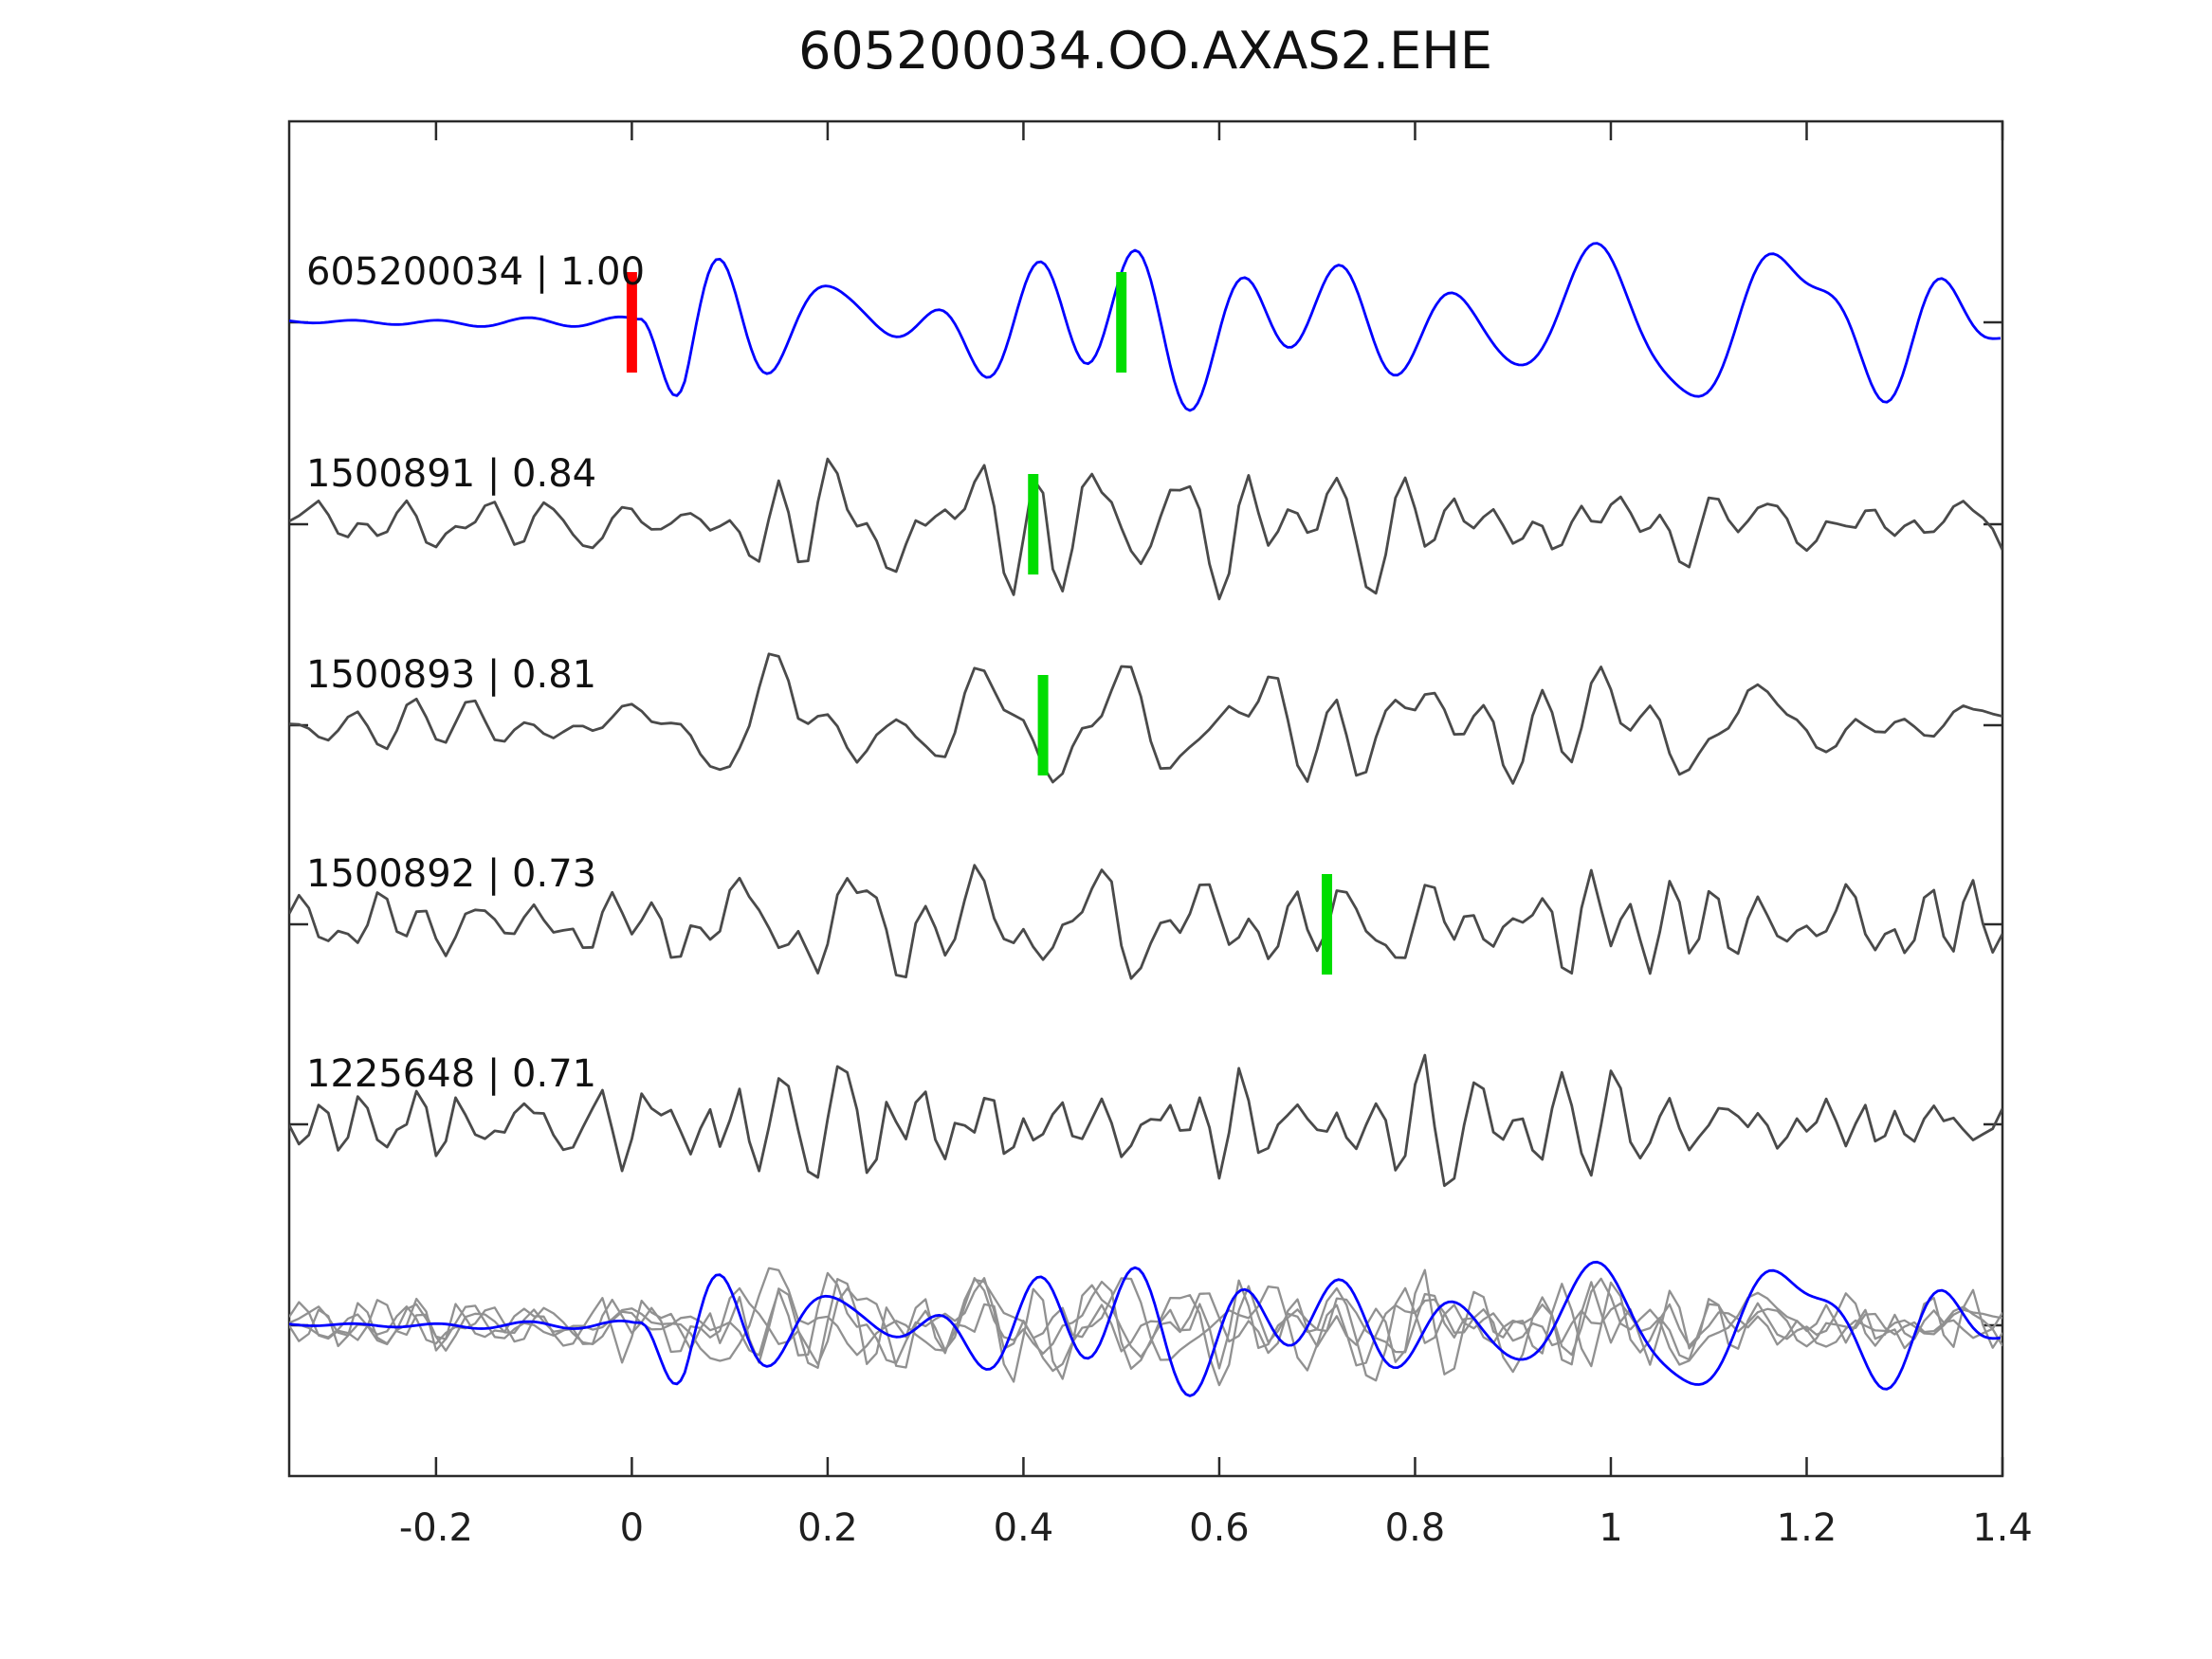  I want to click on x-tick-label: 0.6, so click(1219, 1528).